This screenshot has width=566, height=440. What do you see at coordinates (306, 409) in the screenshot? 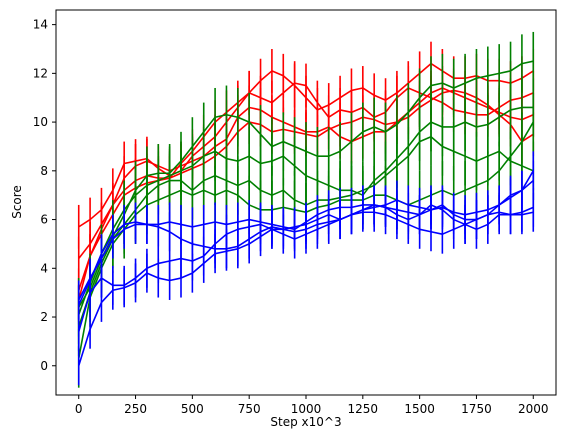
I see `x-tick-label: 1000` at bounding box center [306, 409].